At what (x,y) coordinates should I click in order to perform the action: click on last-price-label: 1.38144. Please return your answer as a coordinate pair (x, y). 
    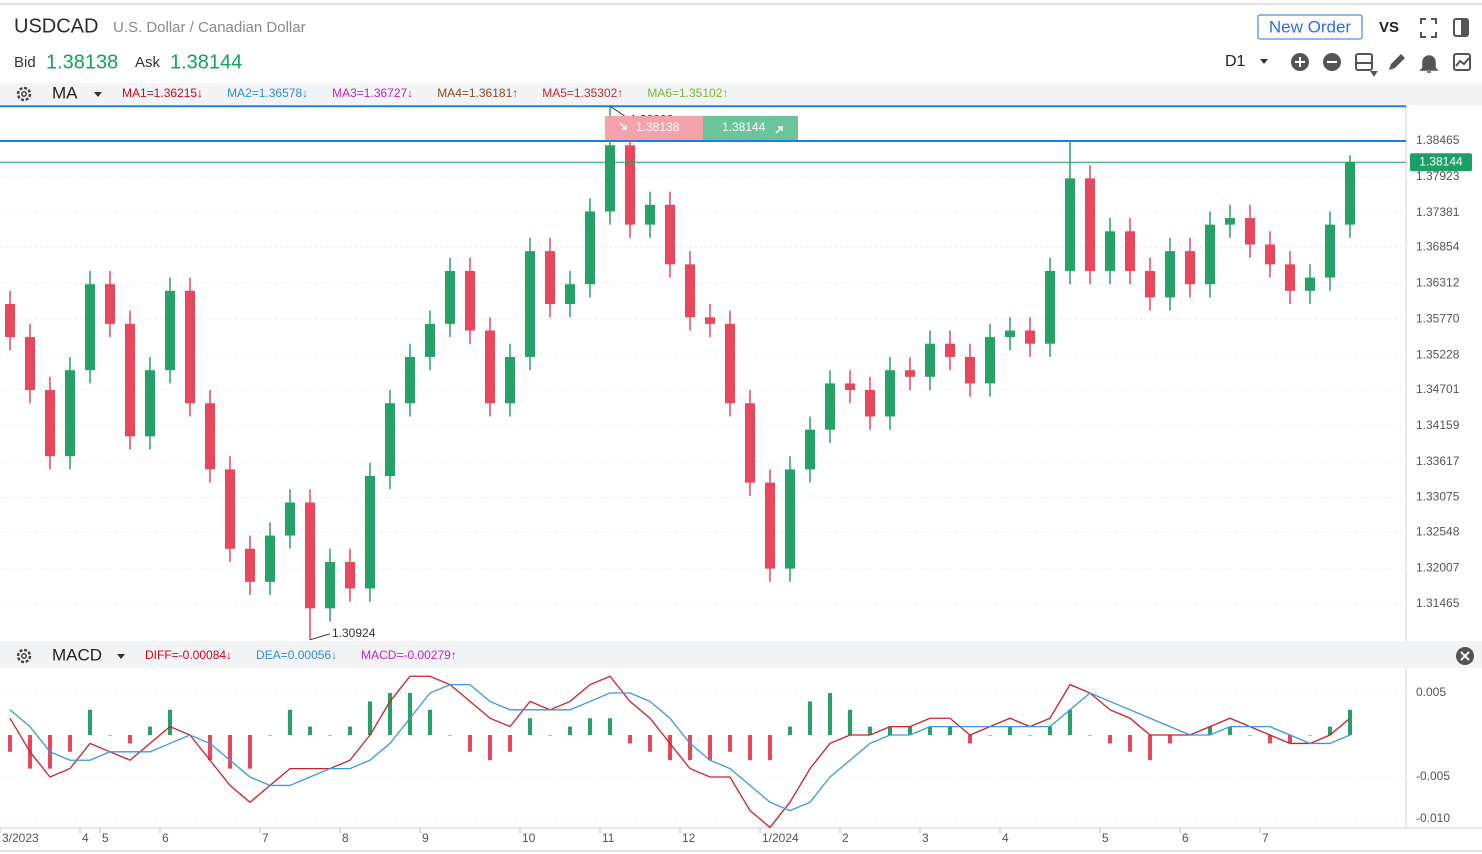
    Looking at the image, I should click on (1441, 161).